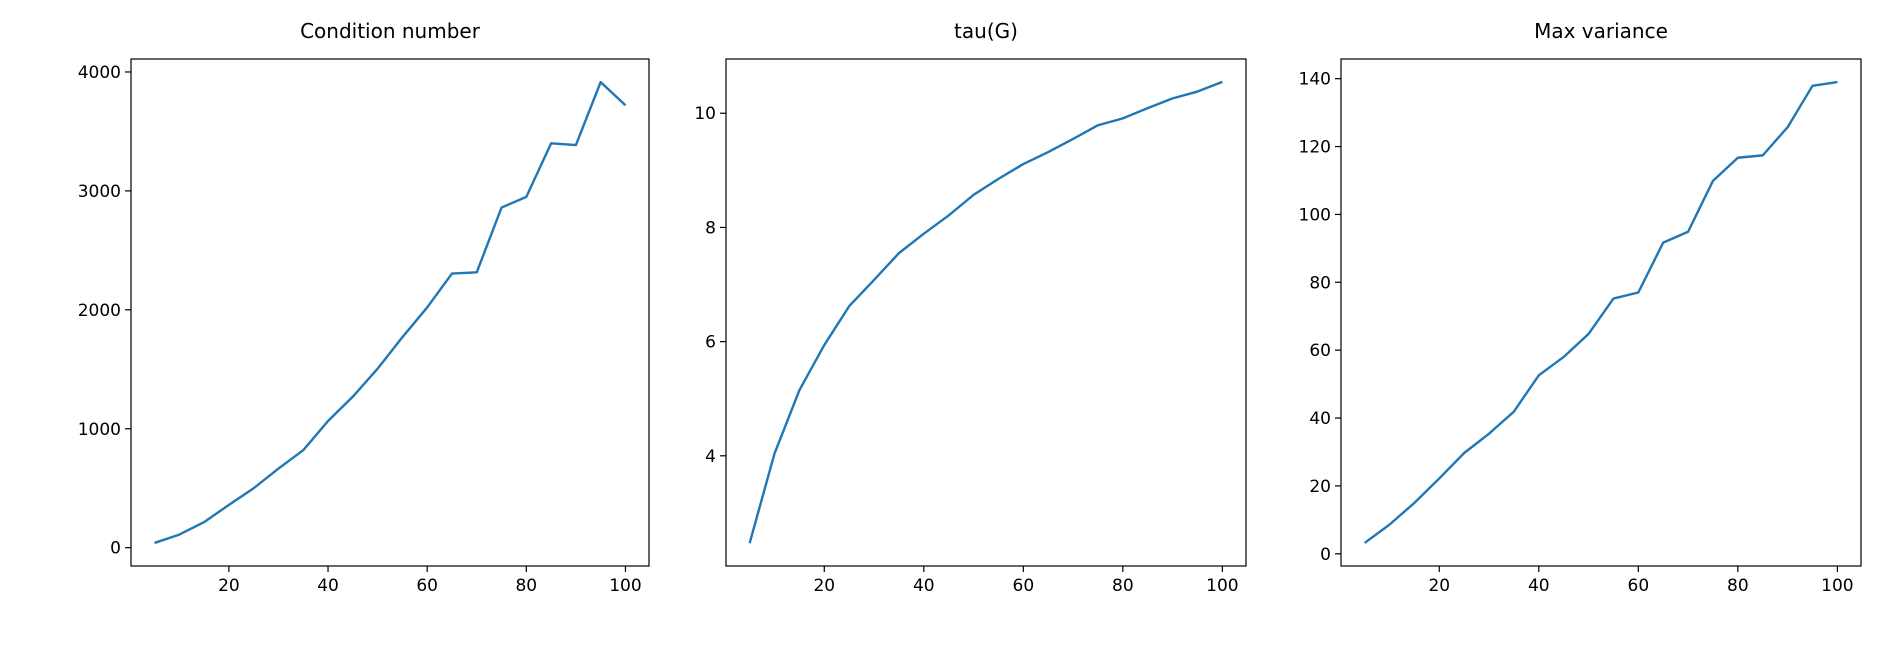  What do you see at coordinates (1320, 283) in the screenshot?
I see `y-tick-label: 80` at bounding box center [1320, 283].